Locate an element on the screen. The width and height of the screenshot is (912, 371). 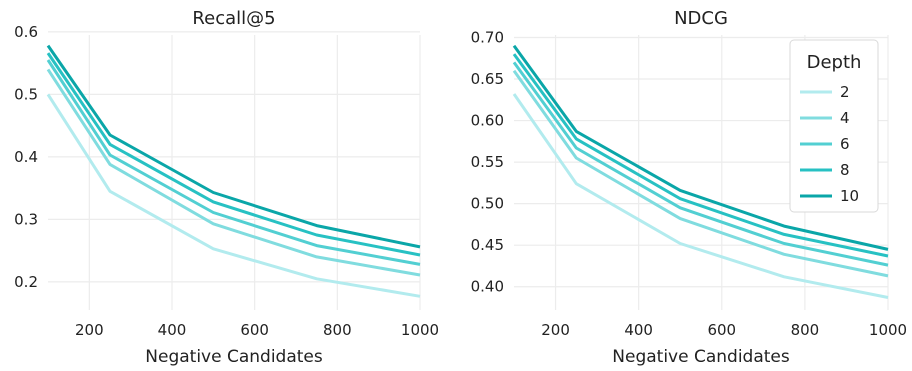
ndcg-x-tick-label: 600 is located at coordinates (721, 330).